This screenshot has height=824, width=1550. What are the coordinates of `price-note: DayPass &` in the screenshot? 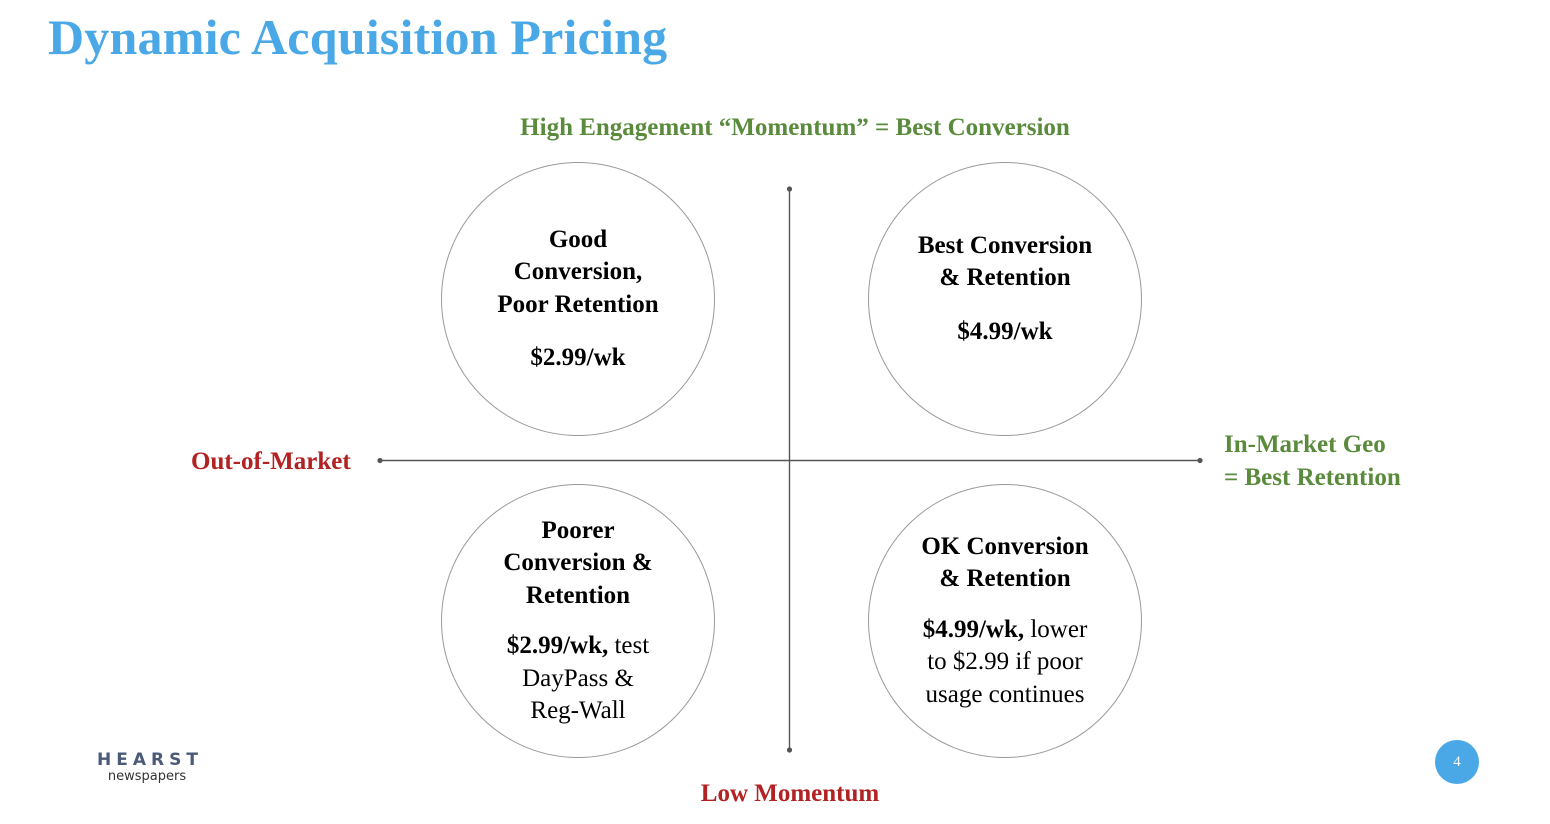 It's located at (578, 678).